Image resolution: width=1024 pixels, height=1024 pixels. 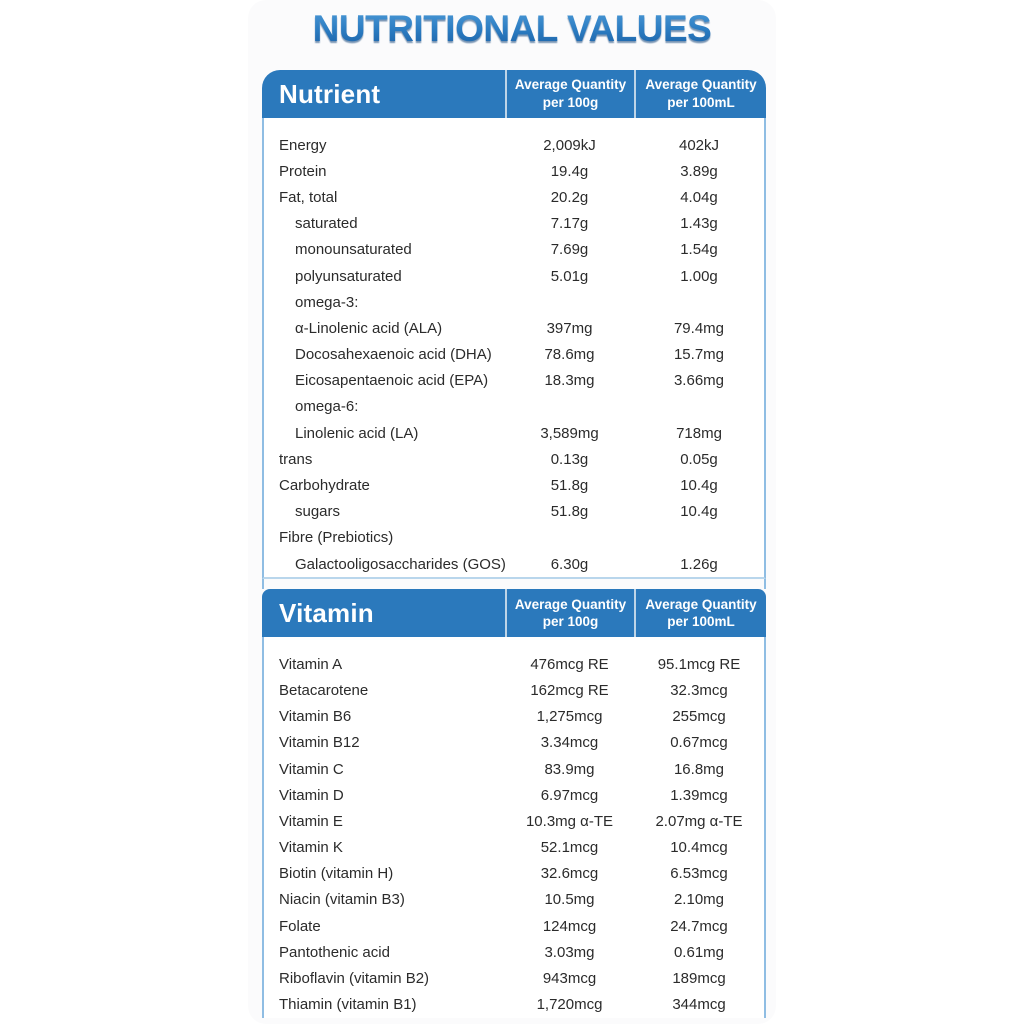 I want to click on value-per-100ml: 255mcg, so click(x=699, y=717).